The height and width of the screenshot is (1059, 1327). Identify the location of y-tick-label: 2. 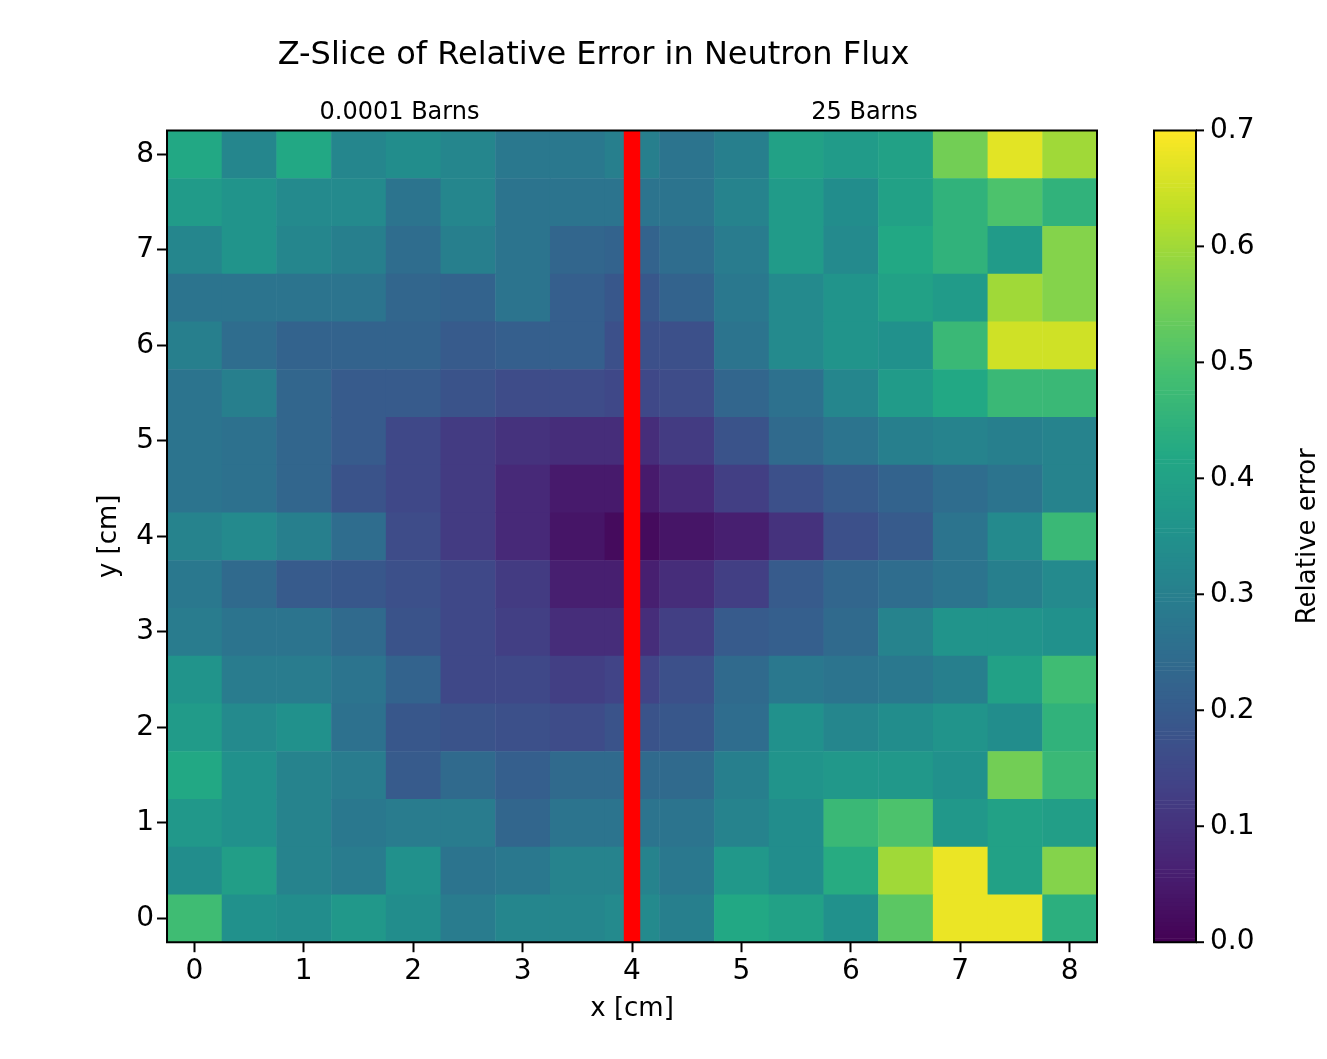
(145, 725).